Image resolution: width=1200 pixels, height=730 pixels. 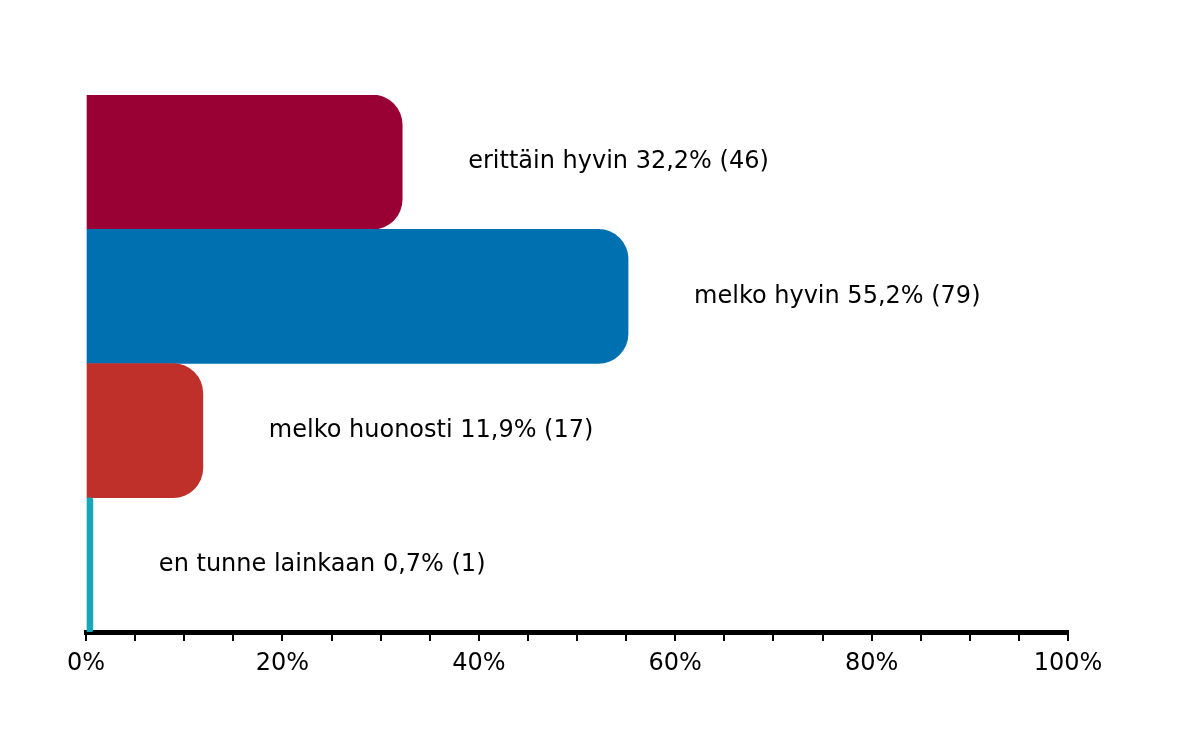 What do you see at coordinates (431, 428) in the screenshot?
I see `data-label: melko huonosti 11,9% (17)` at bounding box center [431, 428].